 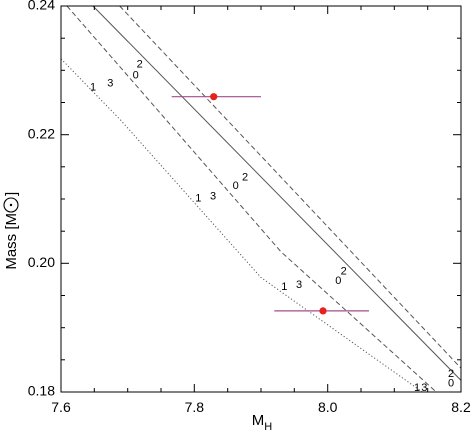 I want to click on sun-symbol, so click(x=11, y=205).